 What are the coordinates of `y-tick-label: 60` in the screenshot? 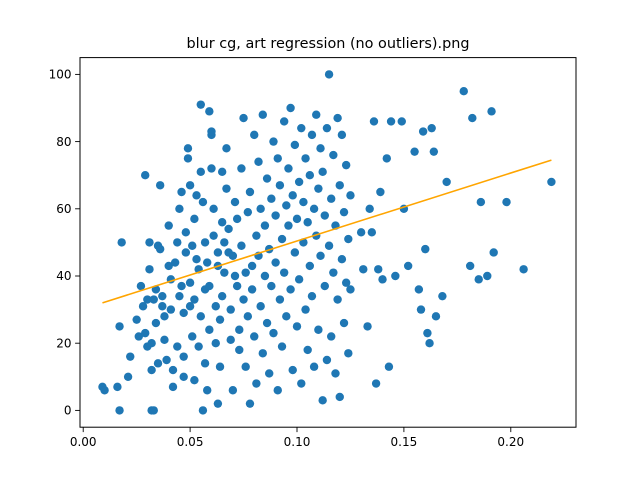 It's located at (63, 209).